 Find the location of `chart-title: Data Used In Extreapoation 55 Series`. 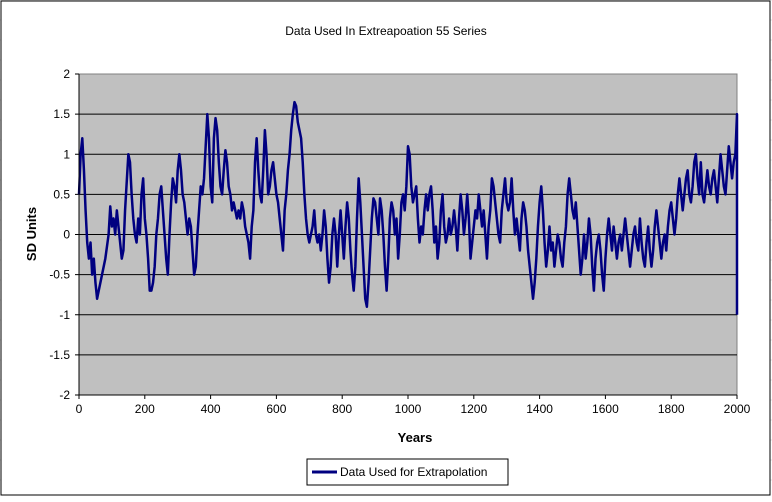

chart-title: Data Used In Extreapoation 55 Series is located at coordinates (385, 31).